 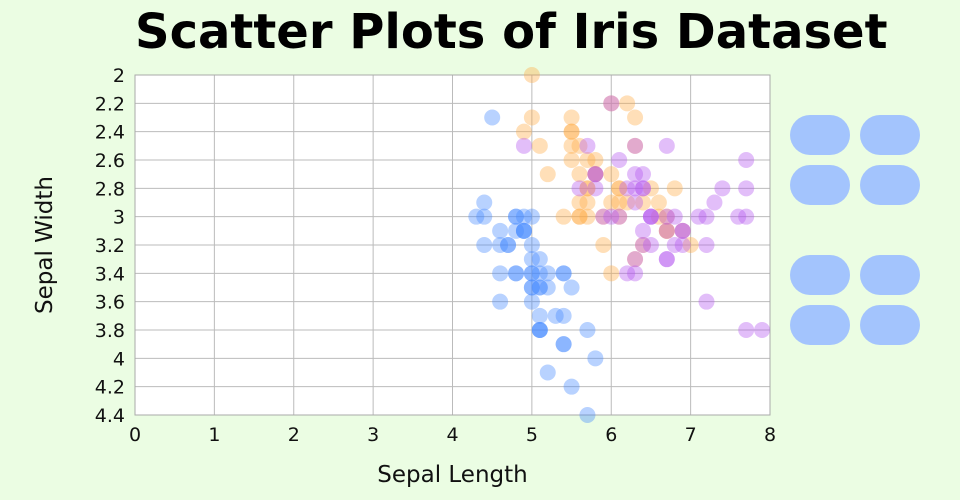 I want to click on x-tick-label: 6, so click(x=611, y=435).